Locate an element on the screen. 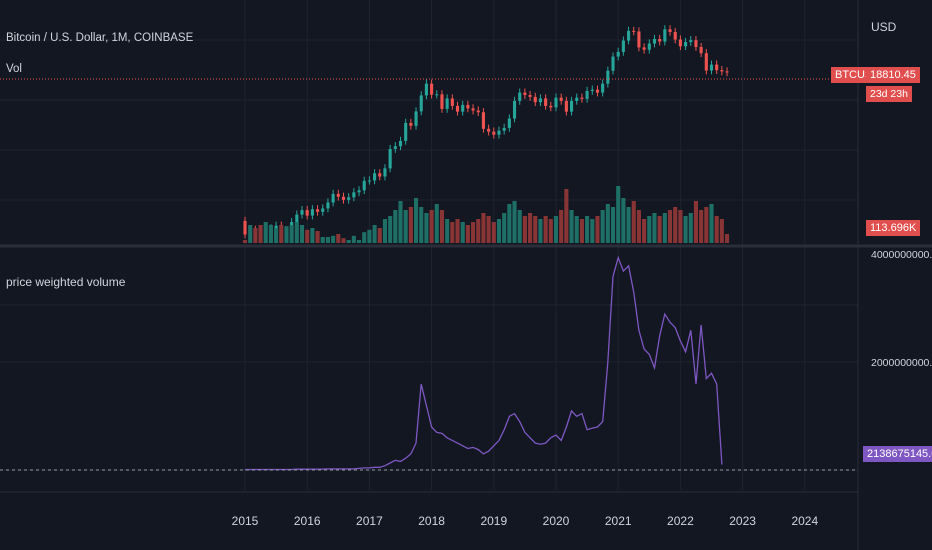 This screenshot has width=932, height=550. time-axis-label: 2016 is located at coordinates (307, 521).